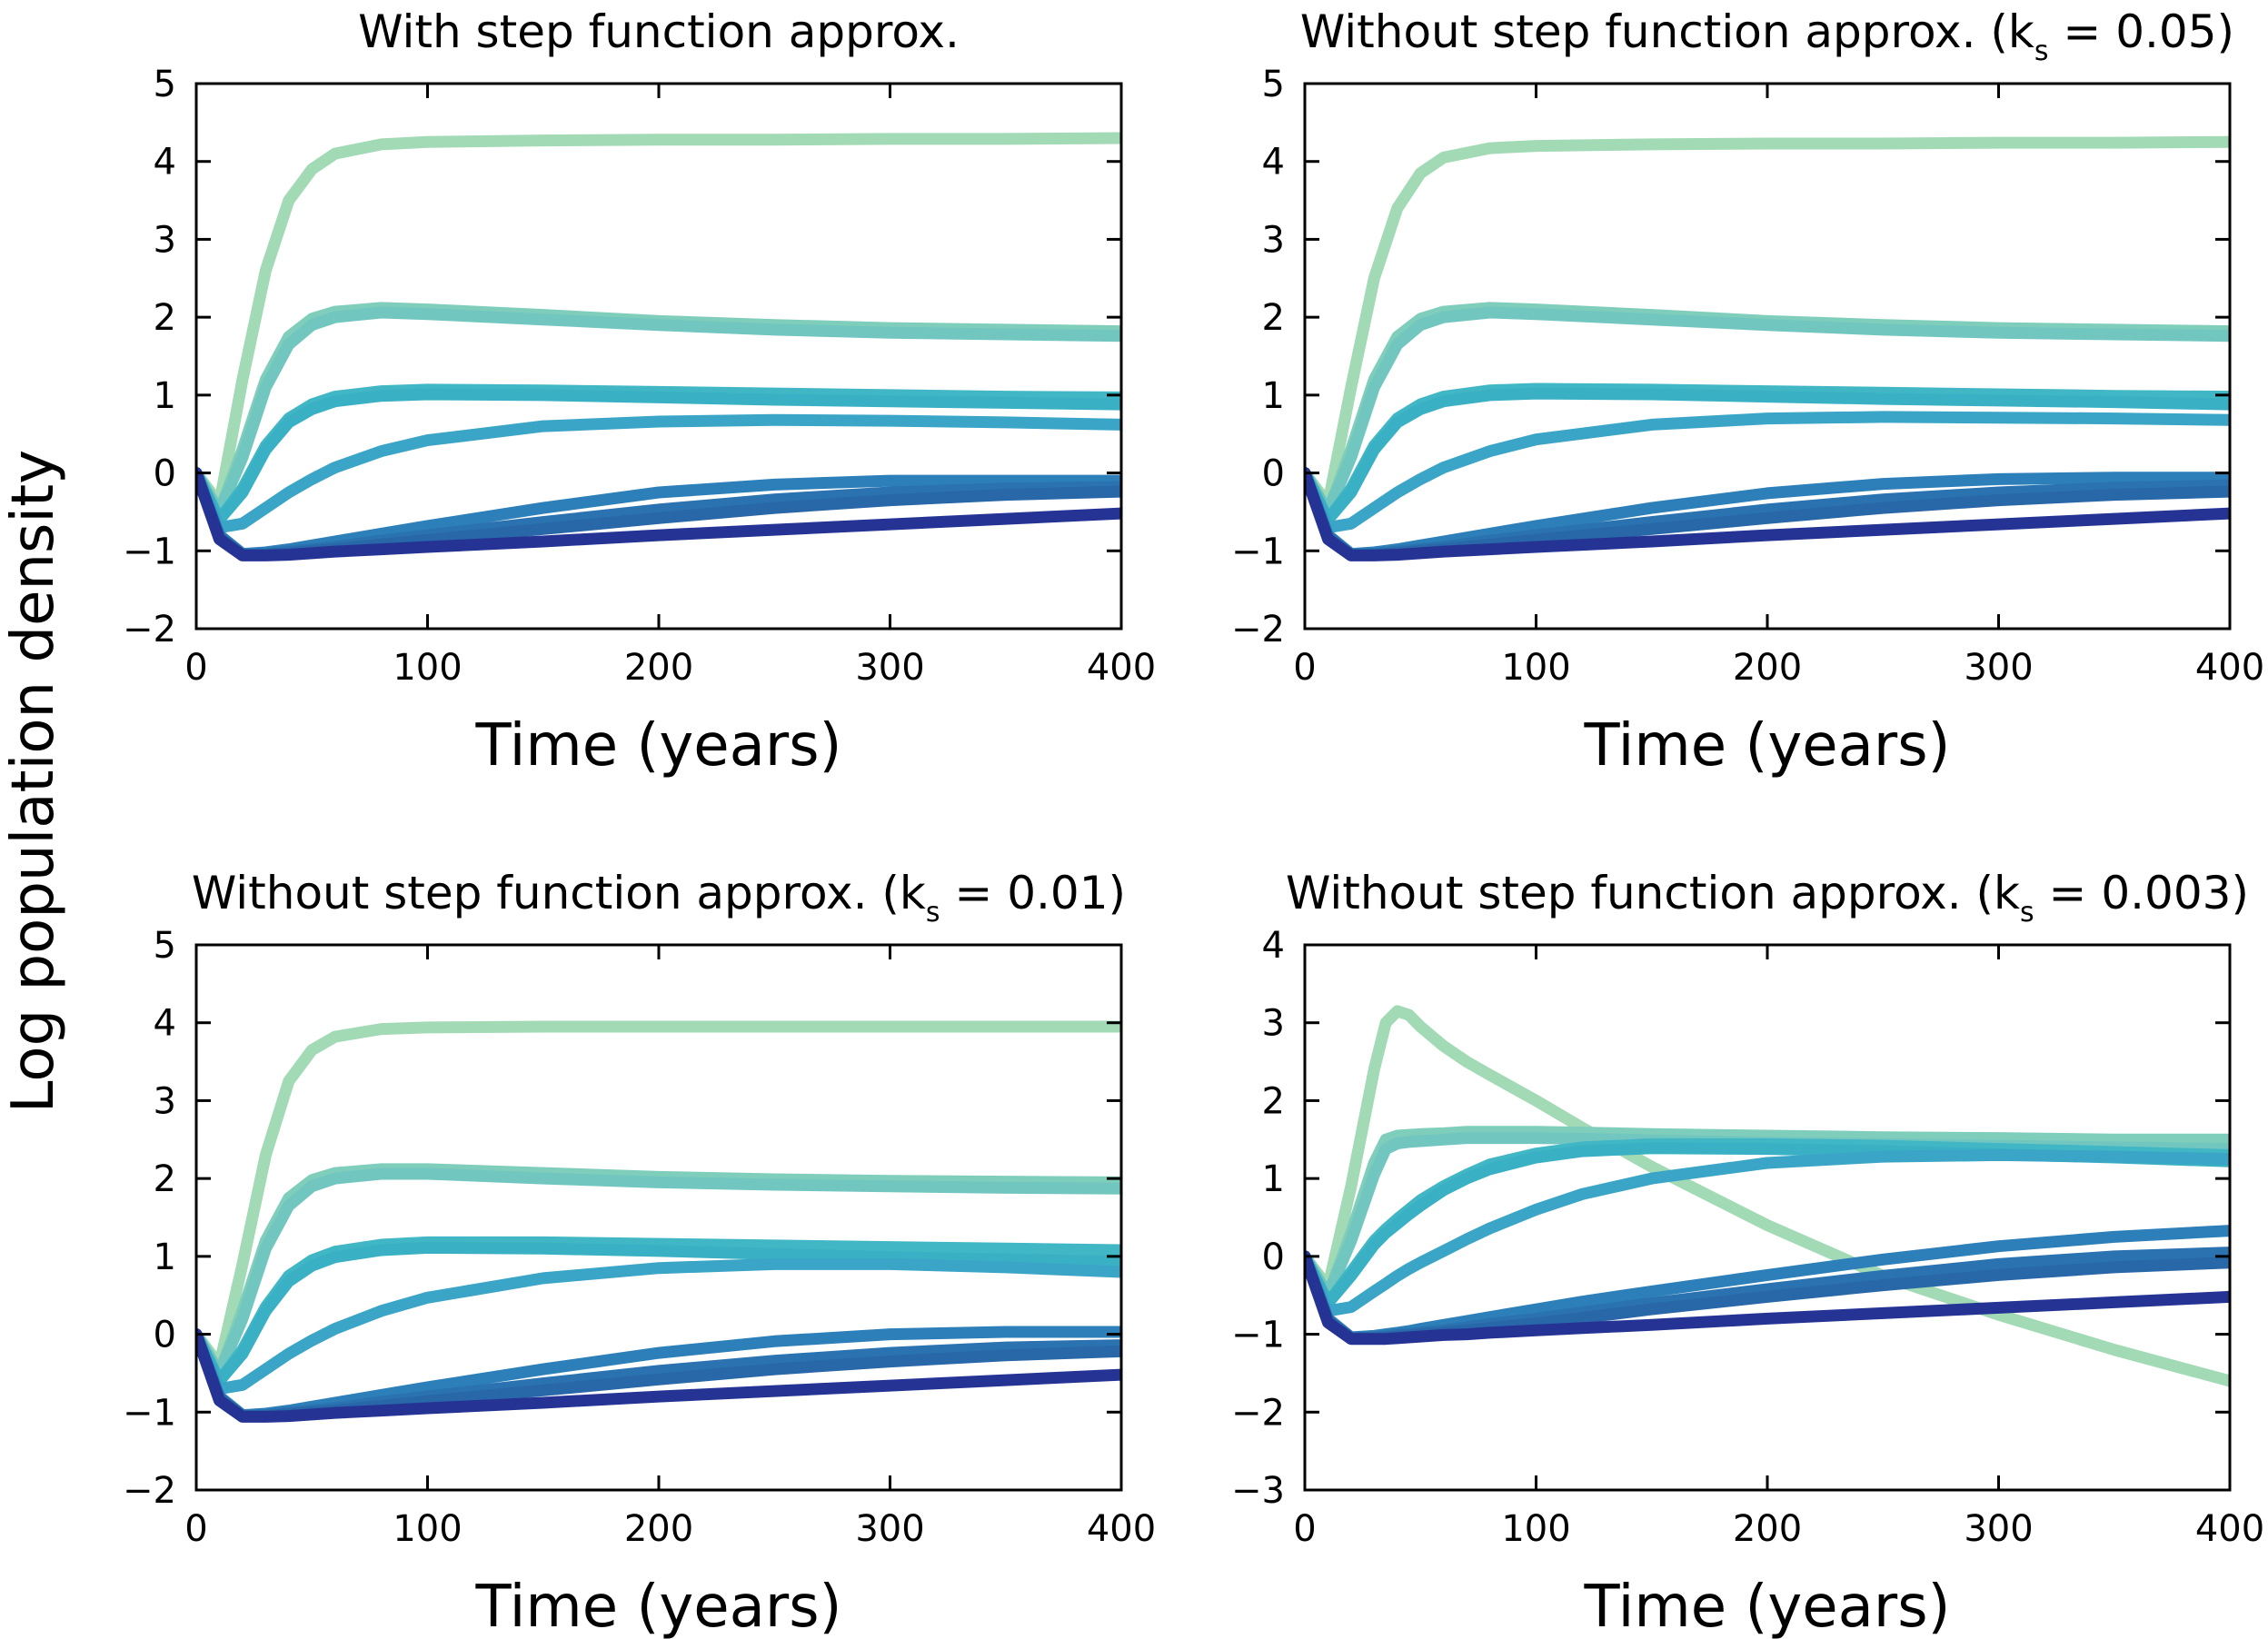  I want to click on plot-frame, so click(1767, 1217).